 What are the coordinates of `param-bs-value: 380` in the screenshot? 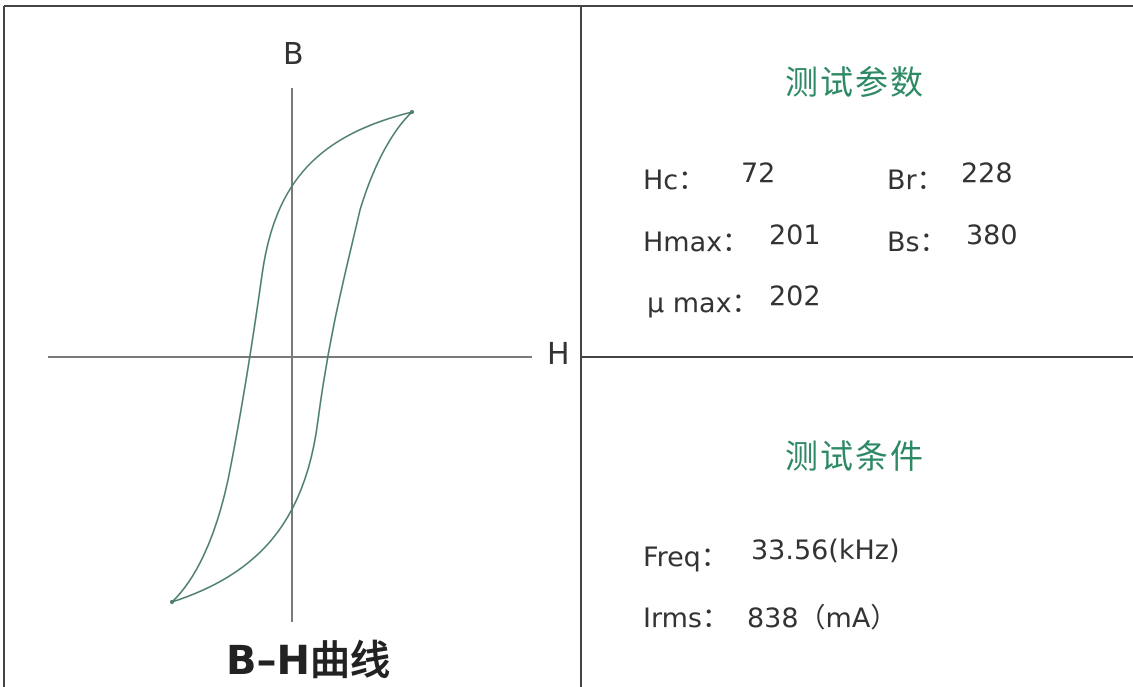 It's located at (992, 235).